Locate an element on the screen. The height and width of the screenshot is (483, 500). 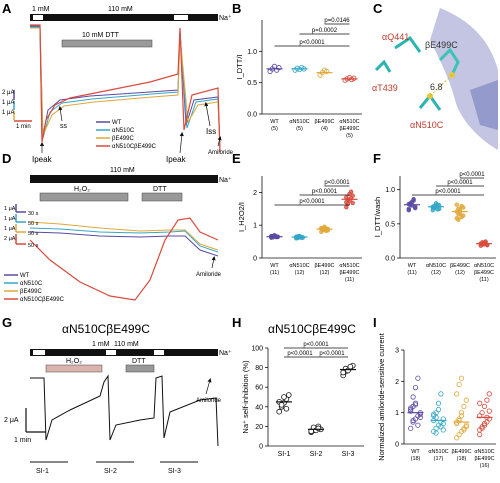
amiloride-a-arrow is located at coordinates (219, 141).